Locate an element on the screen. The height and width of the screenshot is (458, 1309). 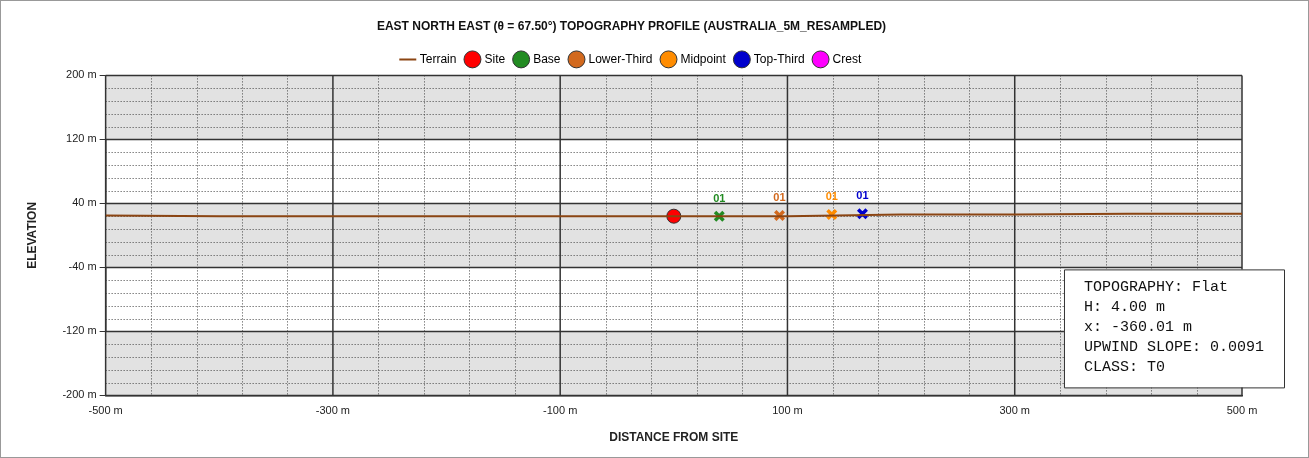
x-tick-label: -300 m is located at coordinates (333, 410).